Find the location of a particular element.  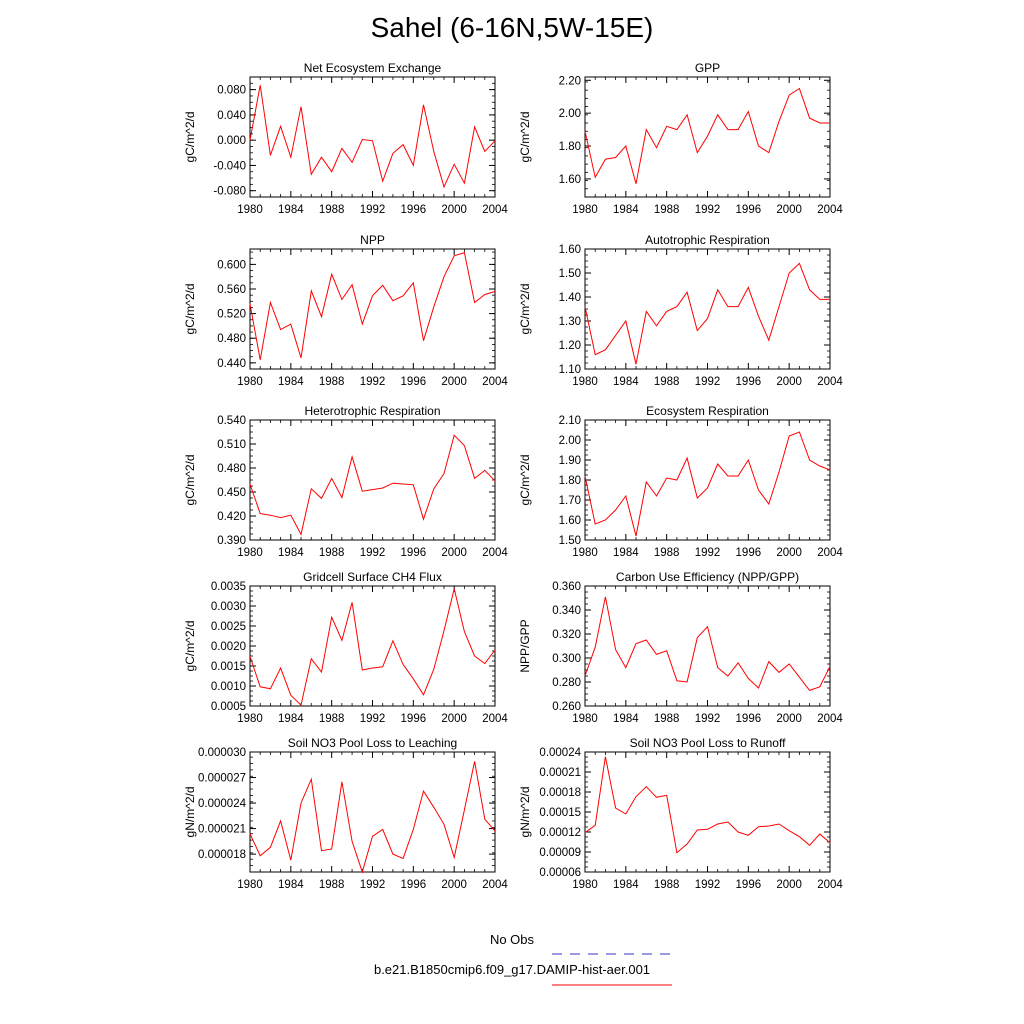

panel-title: Soil NO3 Pool Loss to Runoff is located at coordinates (708, 743).